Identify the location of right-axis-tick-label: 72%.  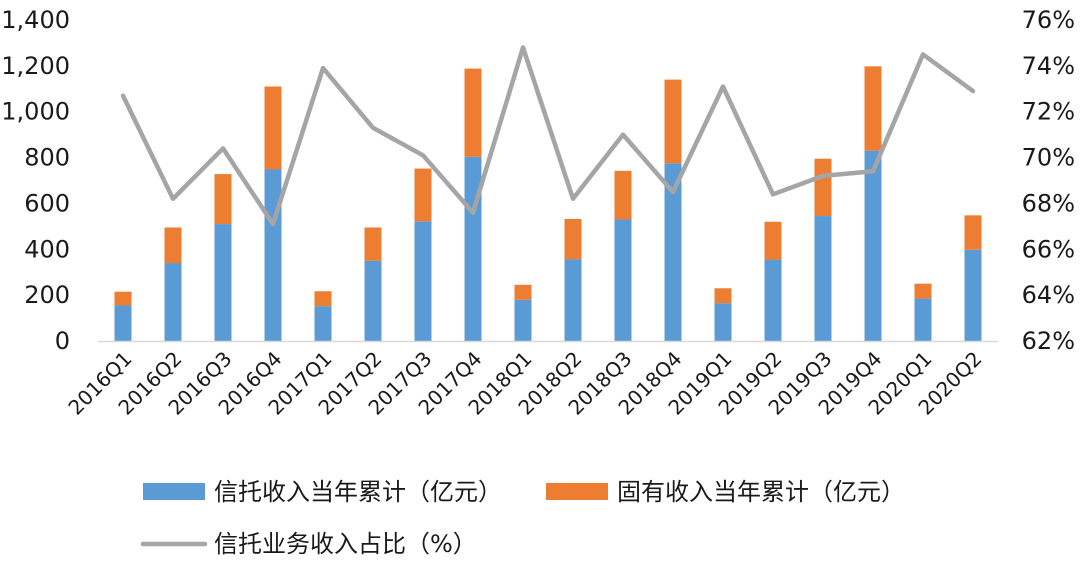
(1048, 112).